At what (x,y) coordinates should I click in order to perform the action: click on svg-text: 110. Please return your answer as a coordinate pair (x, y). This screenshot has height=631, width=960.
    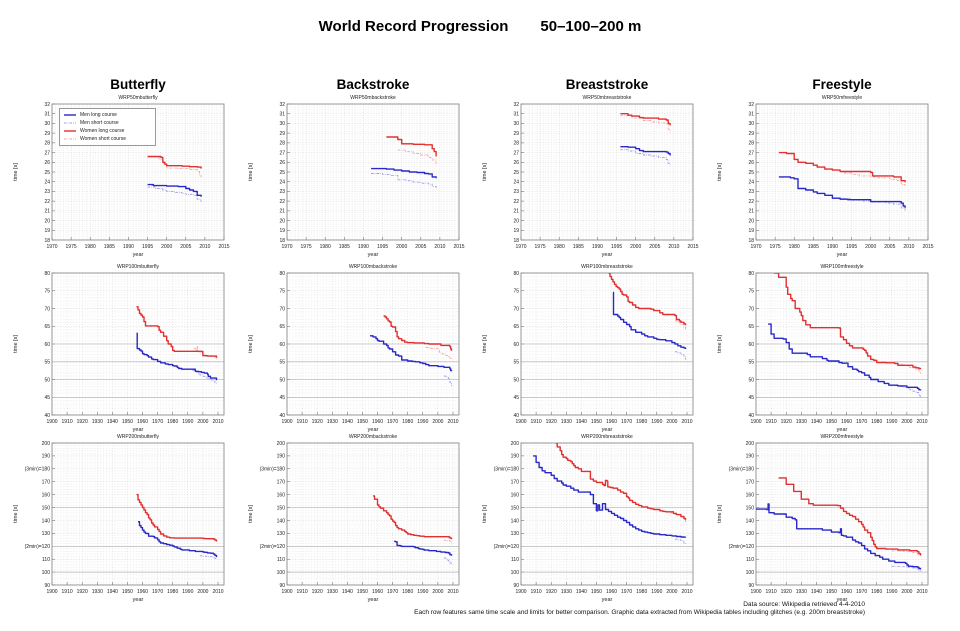
    Looking at the image, I should click on (46, 560).